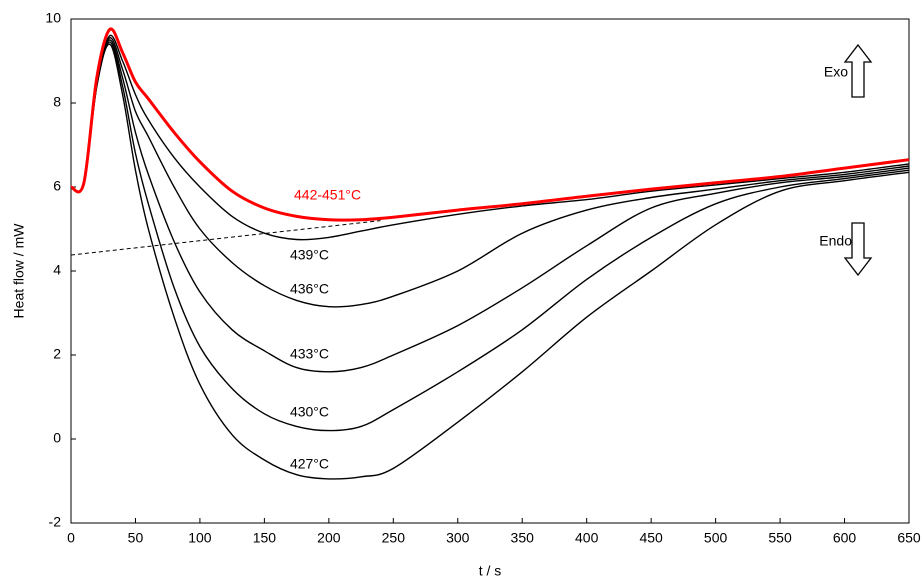  I want to click on x-tick-label: 150, so click(265, 538).